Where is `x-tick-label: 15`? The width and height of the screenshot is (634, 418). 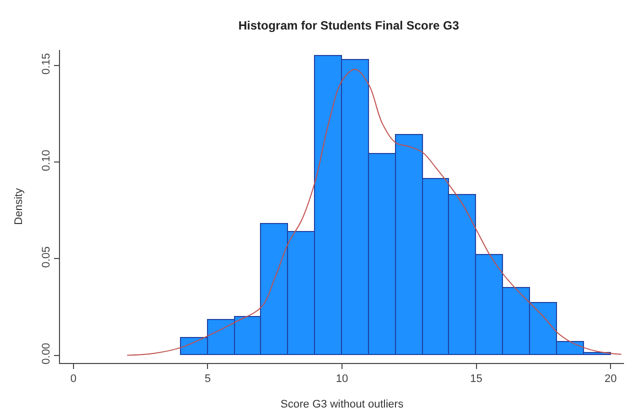
x-tick-label: 15 is located at coordinates (476, 379).